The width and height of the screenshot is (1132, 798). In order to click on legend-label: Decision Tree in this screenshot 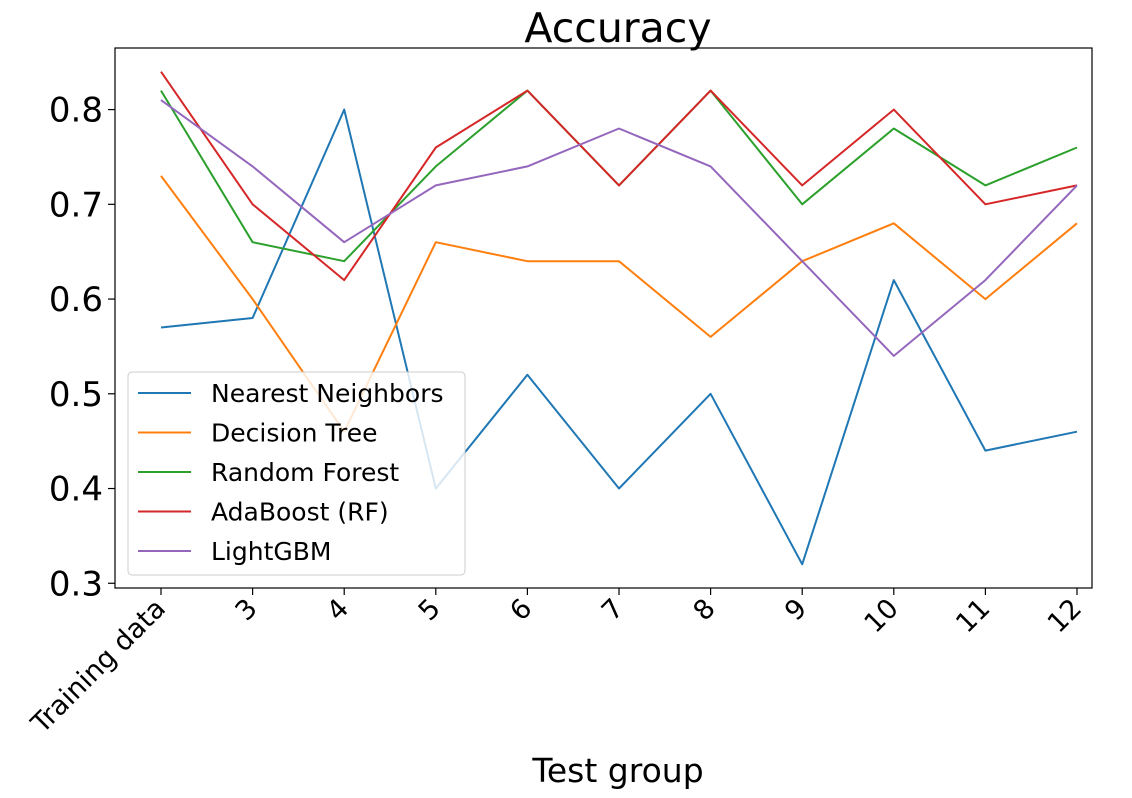, I will do `click(294, 433)`.